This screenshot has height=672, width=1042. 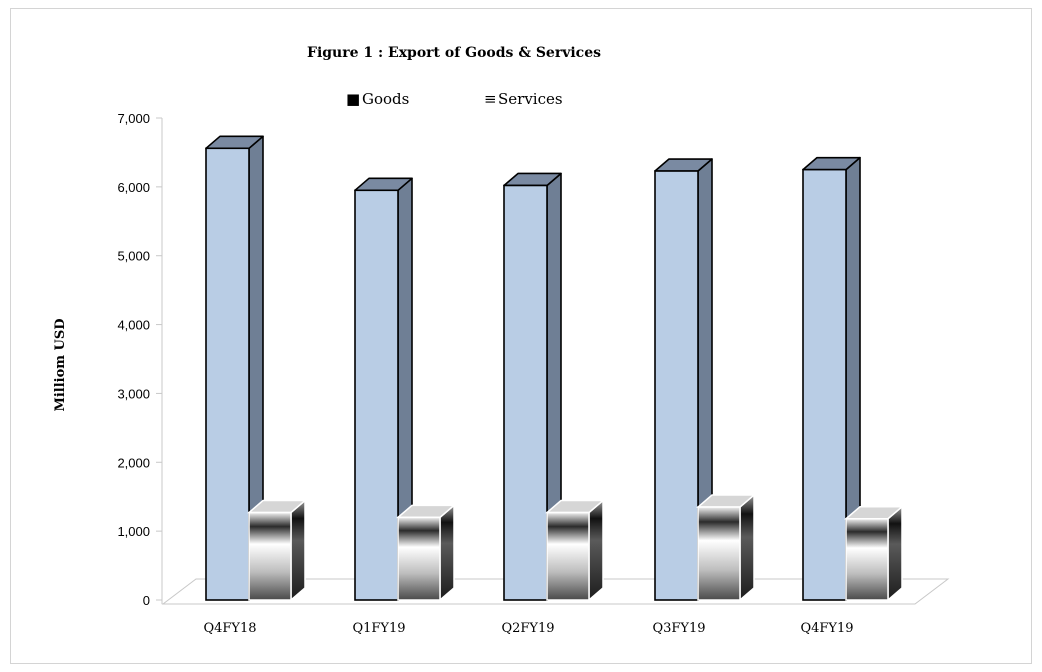 I want to click on y-tick-label: 5,000, so click(x=133, y=256).